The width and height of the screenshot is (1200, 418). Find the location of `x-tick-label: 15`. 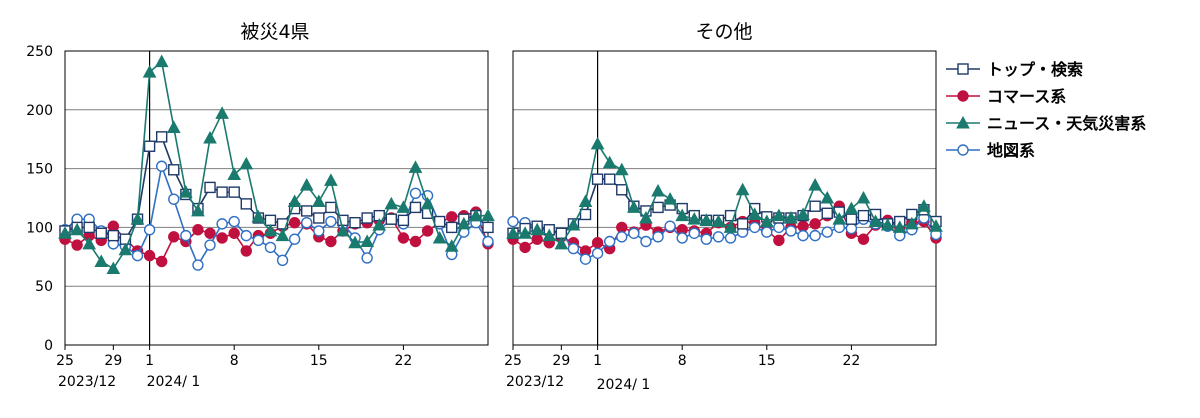

x-tick-label: 15 is located at coordinates (319, 361).